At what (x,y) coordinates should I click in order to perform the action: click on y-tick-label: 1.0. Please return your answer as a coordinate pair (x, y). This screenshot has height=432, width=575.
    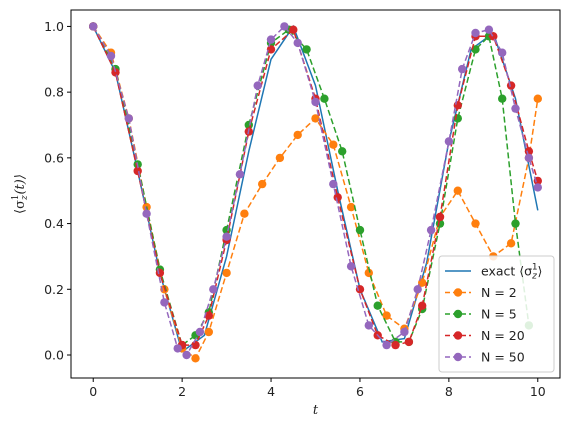
    Looking at the image, I should click on (54, 26).